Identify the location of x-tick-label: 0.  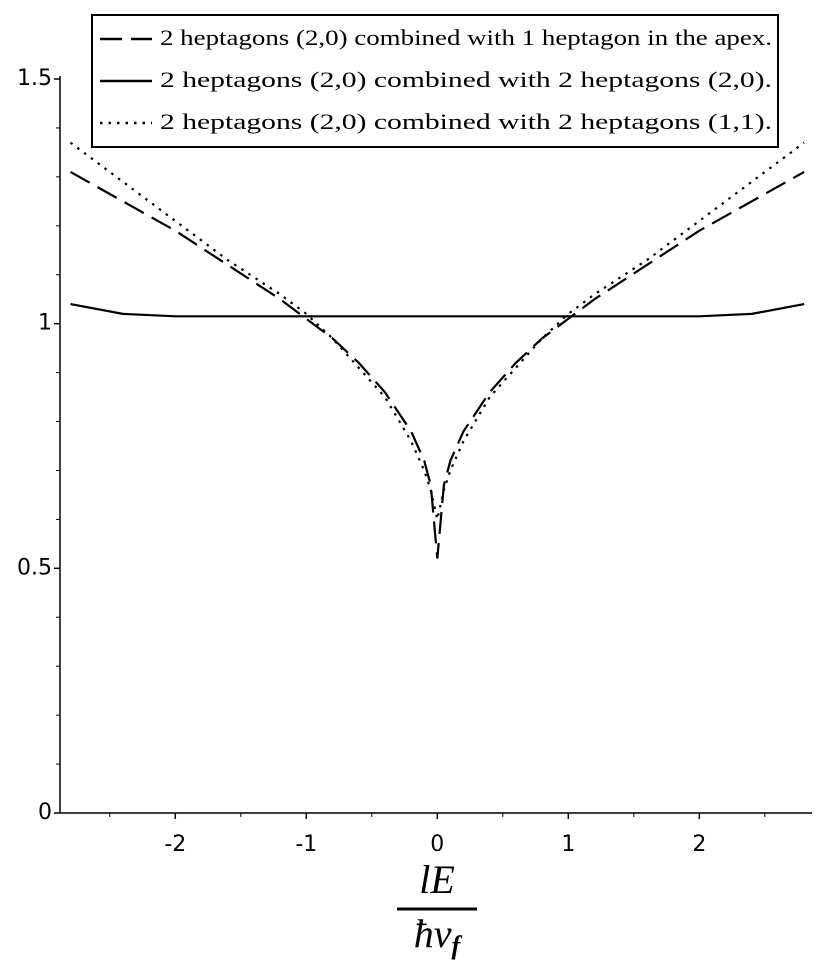
(437, 844).